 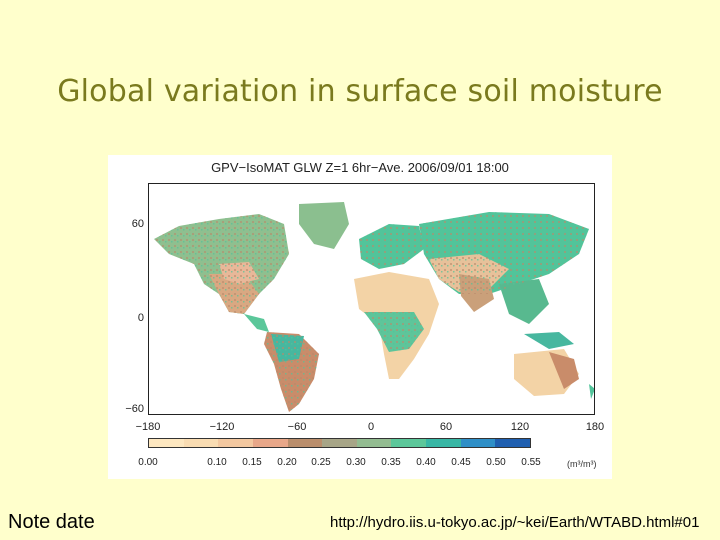 What do you see at coordinates (297, 427) in the screenshot?
I see `x-tick-minus-60: −60` at bounding box center [297, 427].